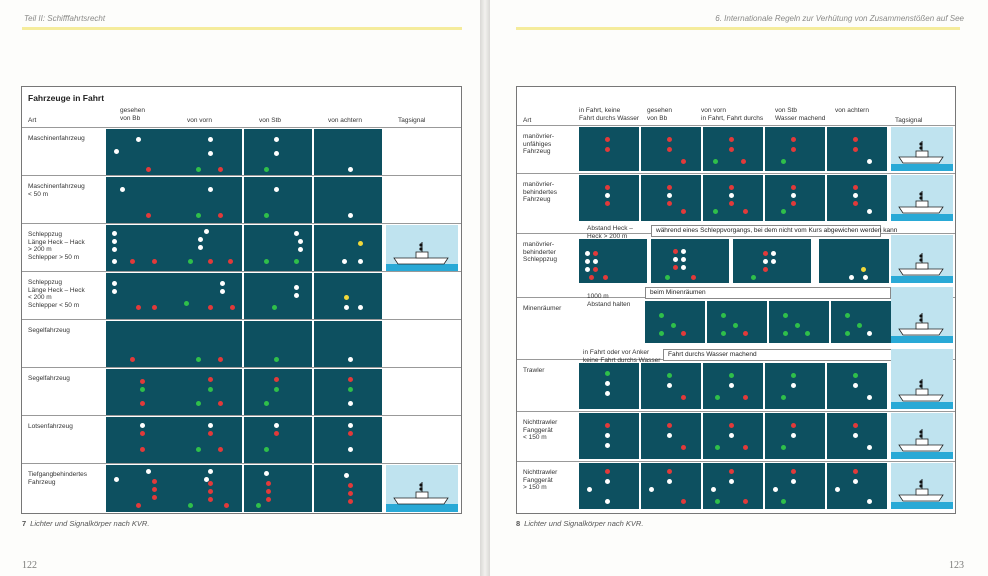 Image resolution: width=988 pixels, height=576 pixels. Describe the element at coordinates (24, 523) in the screenshot. I see `figure-number: 7` at that location.